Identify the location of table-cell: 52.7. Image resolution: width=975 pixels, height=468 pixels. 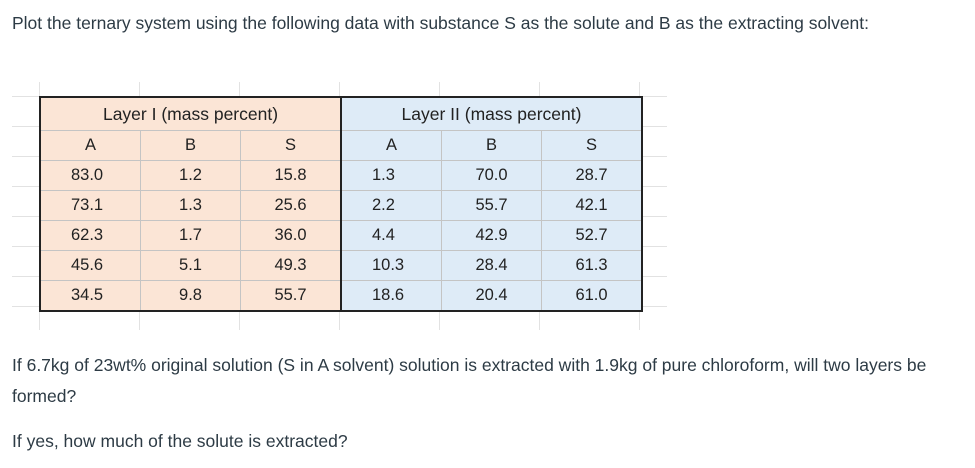
(592, 235).